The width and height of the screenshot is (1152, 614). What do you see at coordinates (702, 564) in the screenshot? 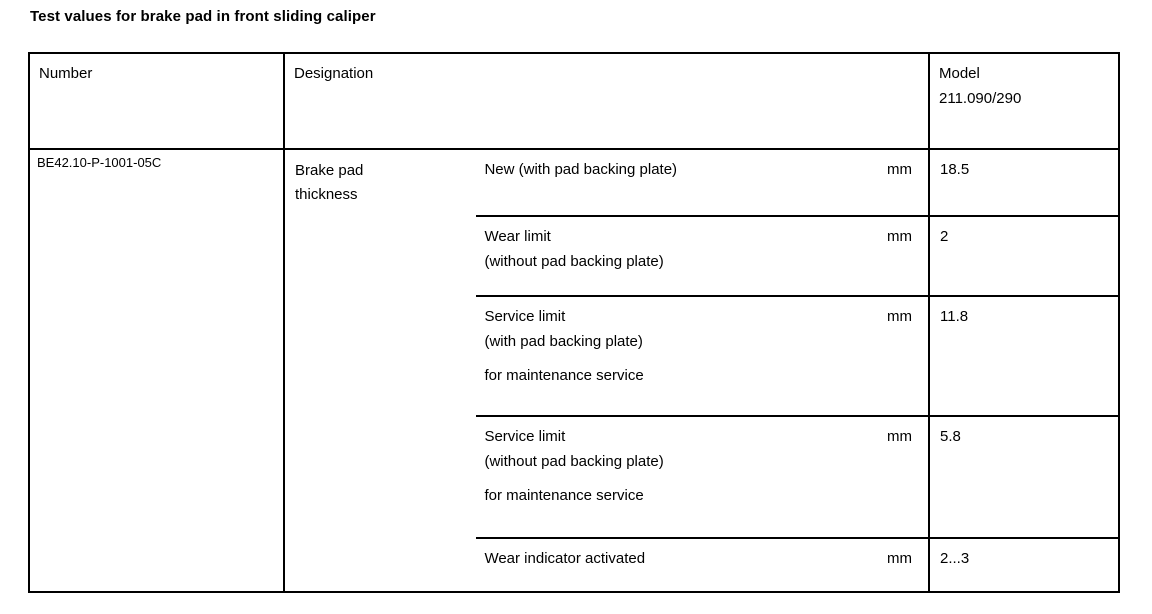
I see `spec-row-wear-indicator: Wear indicator activated mm` at bounding box center [702, 564].